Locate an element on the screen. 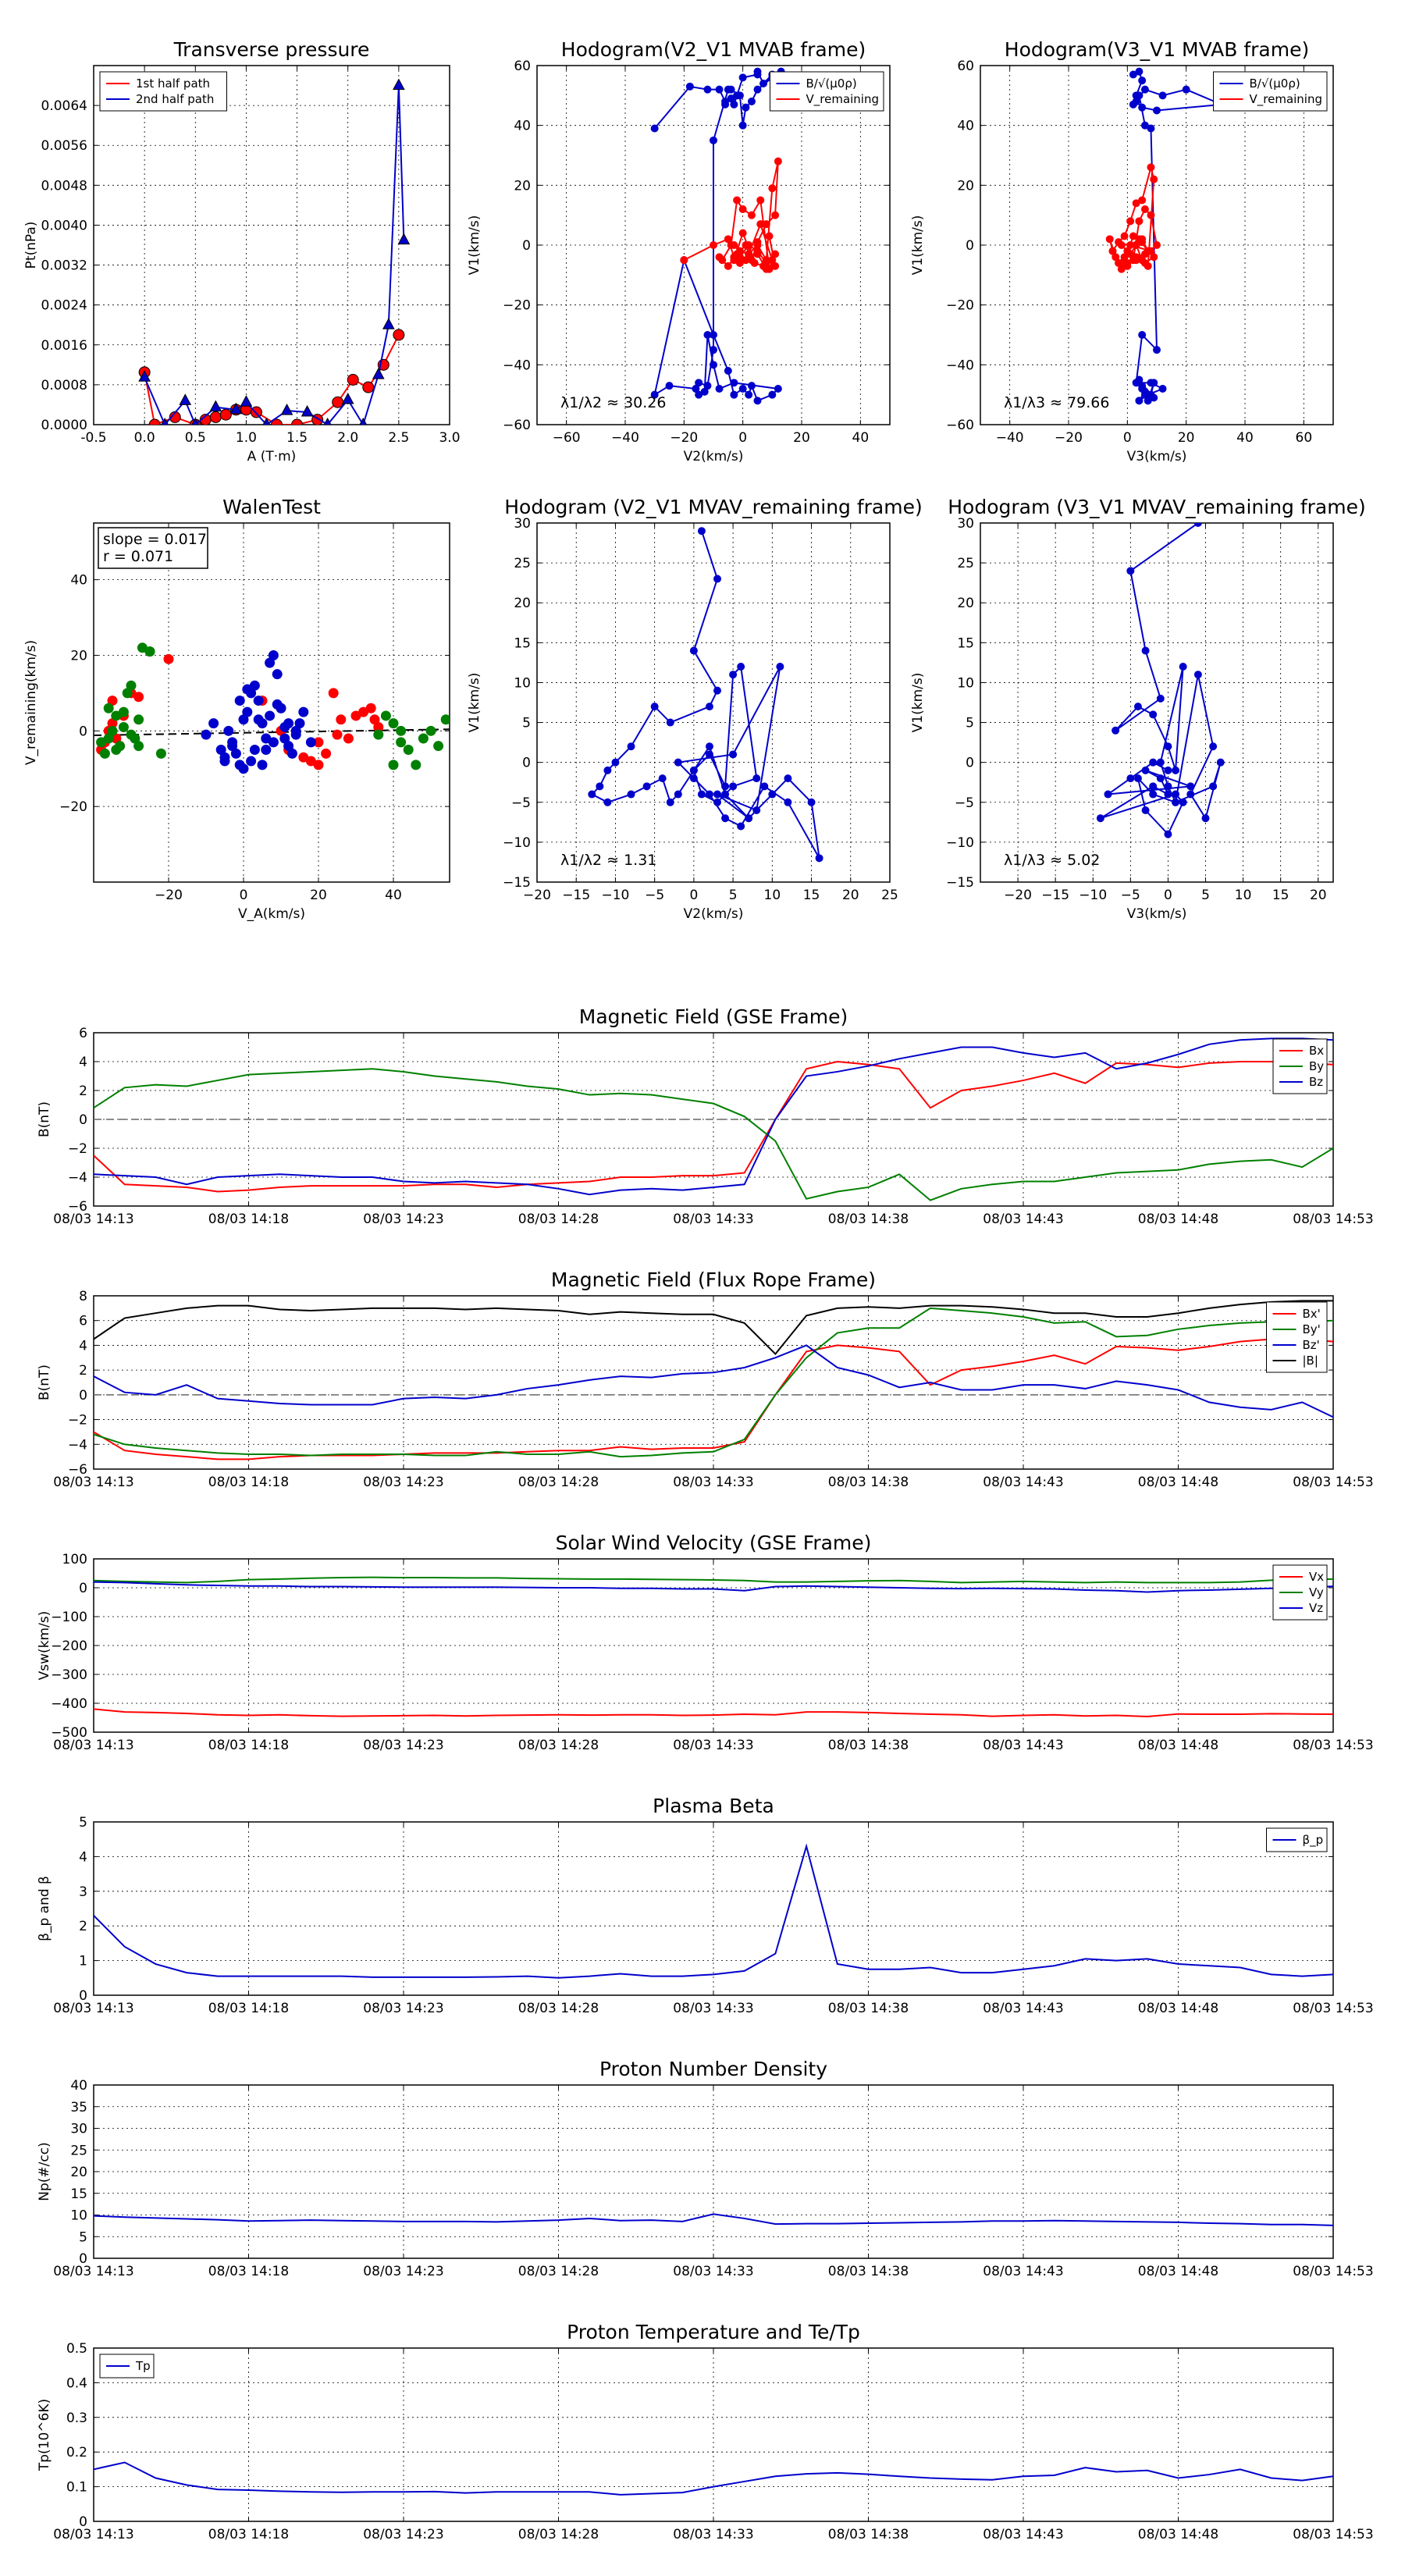 The height and width of the screenshot is (2576, 1405). y-tick-label: 0.0000 is located at coordinates (64, 425).